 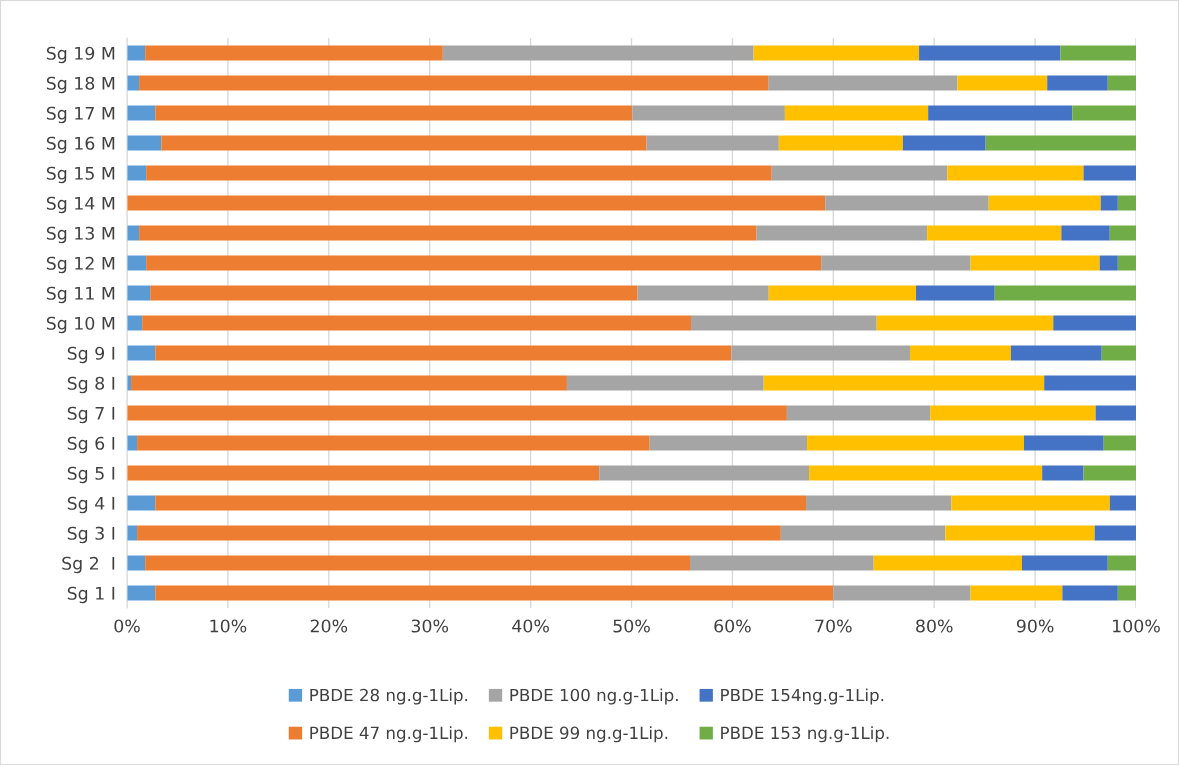 What do you see at coordinates (228, 626) in the screenshot?
I see `x-tick-label: 10%` at bounding box center [228, 626].